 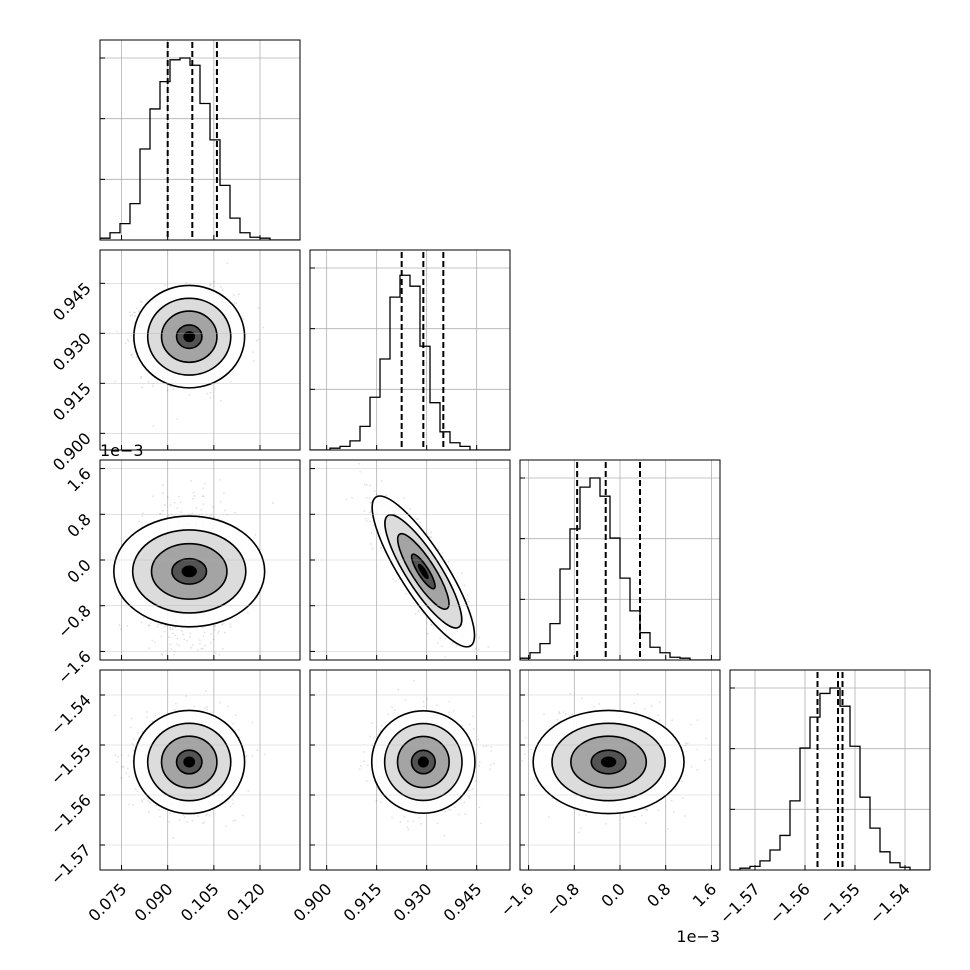 What do you see at coordinates (189, 337) in the screenshot?
I see `density-contour` at bounding box center [189, 337].